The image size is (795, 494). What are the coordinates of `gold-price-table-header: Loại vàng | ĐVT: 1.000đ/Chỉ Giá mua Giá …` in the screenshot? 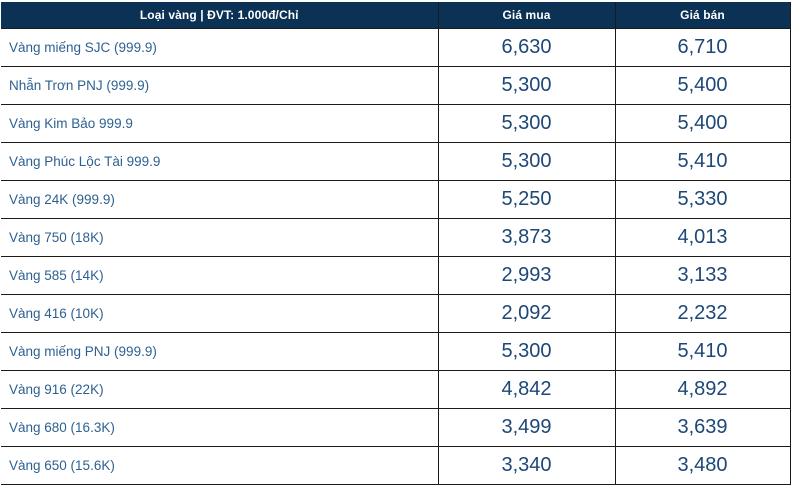 It's located at (396, 15).